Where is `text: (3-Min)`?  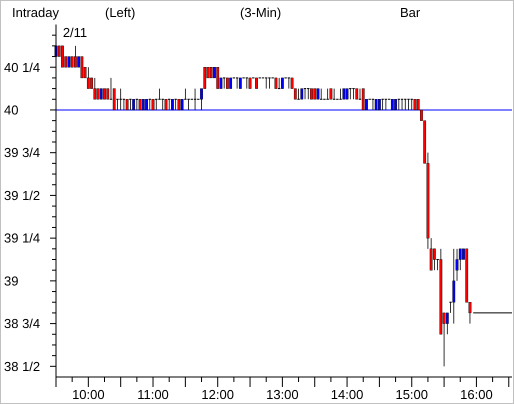 text: (3-Min) is located at coordinates (261, 12).